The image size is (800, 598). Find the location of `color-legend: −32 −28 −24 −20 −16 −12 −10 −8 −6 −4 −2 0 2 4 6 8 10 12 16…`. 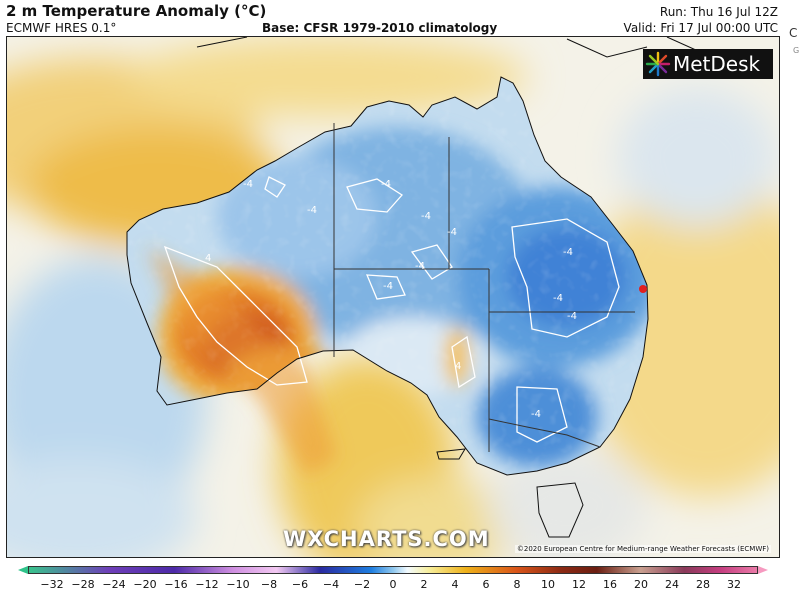

color-legend: −32 −28 −24 −20 −16 −12 −10 −8 −6 −4 −2 0 2 4 6 8 10 12 16… is located at coordinates (393, 580).